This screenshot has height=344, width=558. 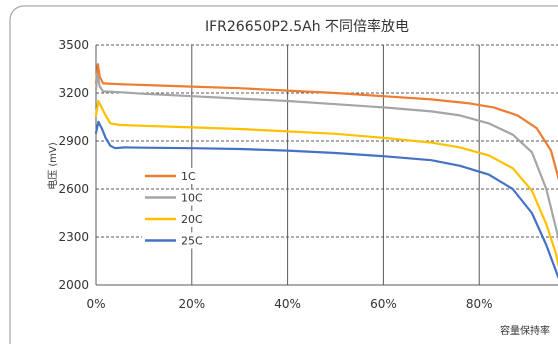 I want to click on y-tick-label: 3200, so click(x=73, y=93).